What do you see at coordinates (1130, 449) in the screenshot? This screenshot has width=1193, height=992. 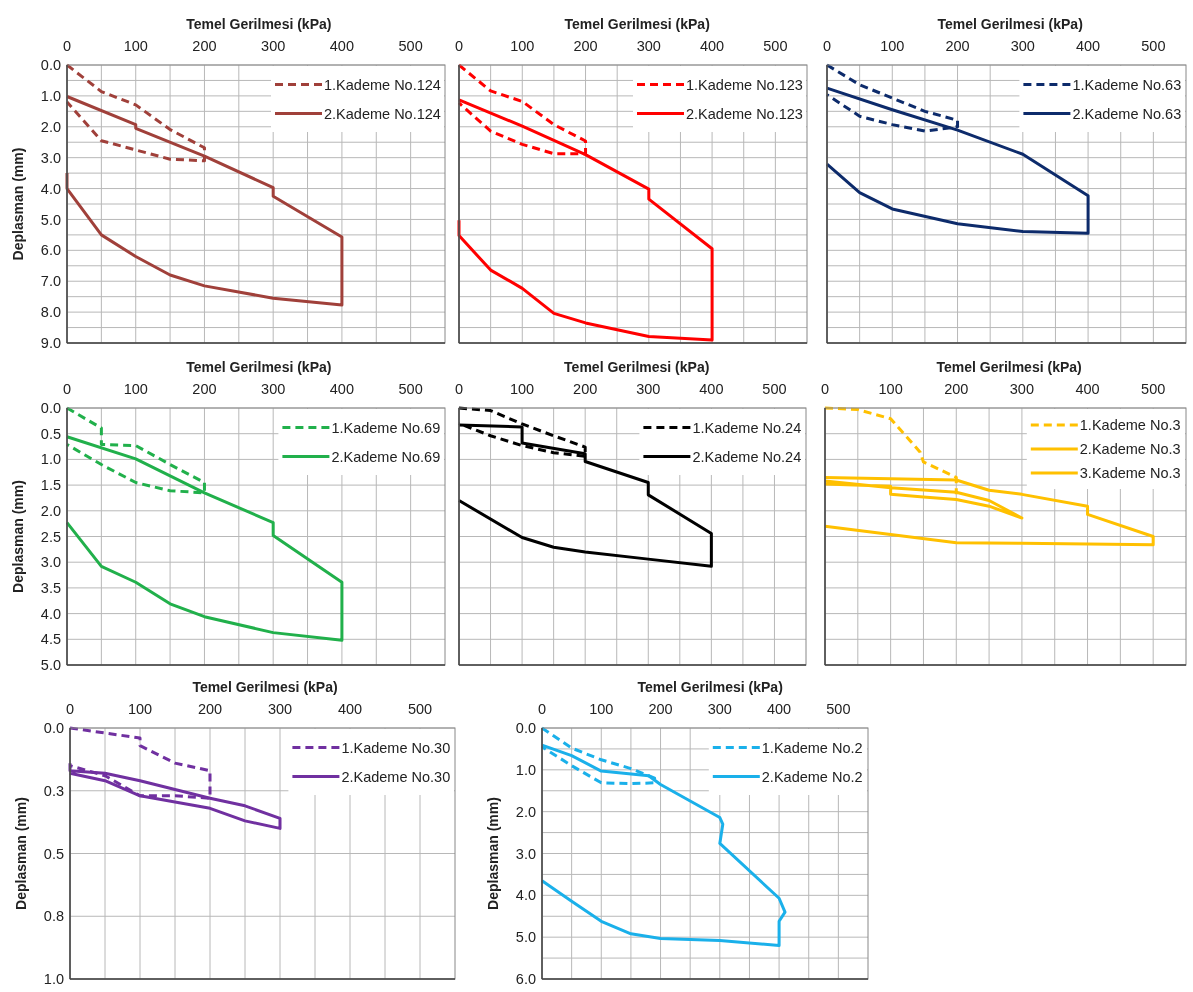 I see `legend-label: 2.Kademe No.3` at bounding box center [1130, 449].